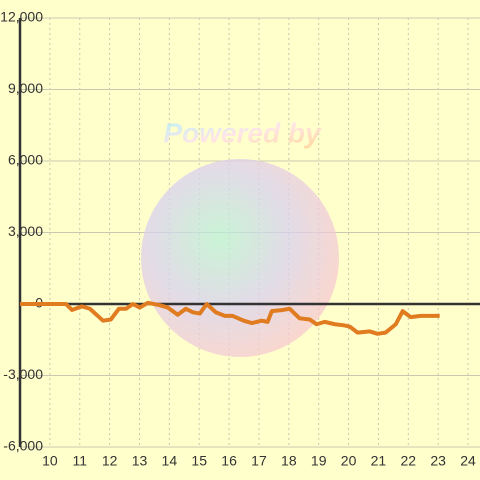 This screenshot has width=480, height=480. I want to click on y-tick-label: -3,000, so click(23, 374).